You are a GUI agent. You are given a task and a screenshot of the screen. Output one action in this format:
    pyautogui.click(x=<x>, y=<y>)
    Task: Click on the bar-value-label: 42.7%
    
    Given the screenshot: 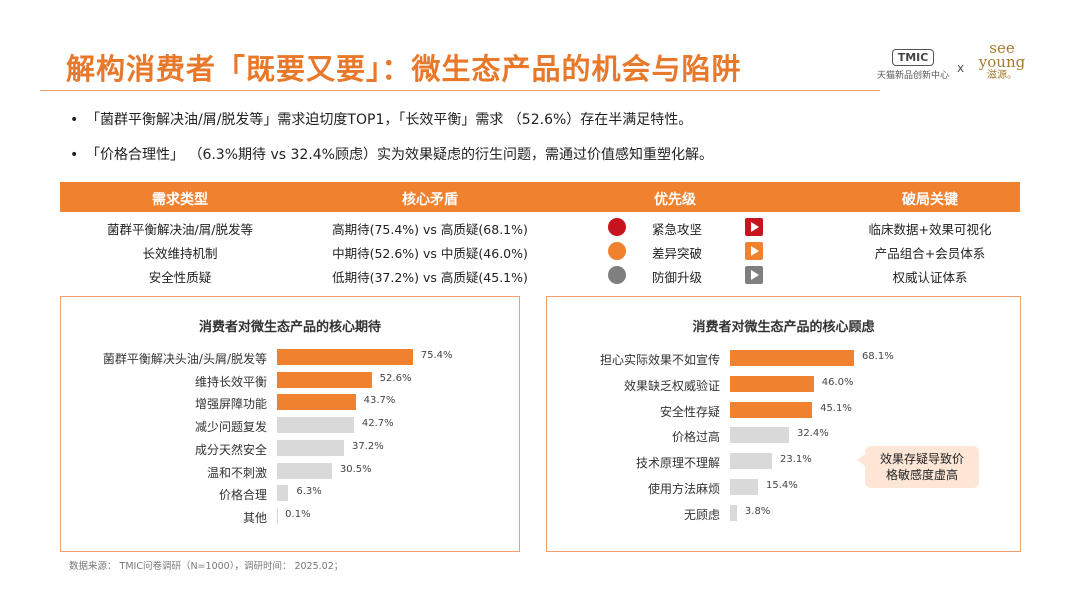 What is the action you would take?
    pyautogui.click(x=377, y=424)
    